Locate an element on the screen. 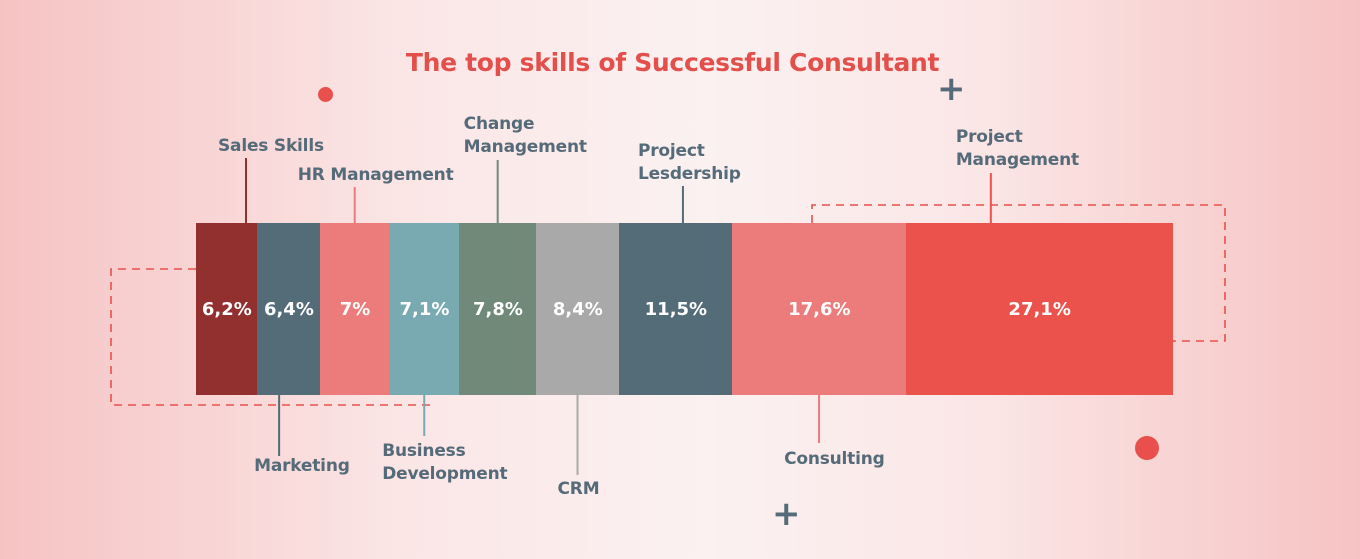 This screenshot has width=1360, height=559. category-label: CRM is located at coordinates (578, 489).